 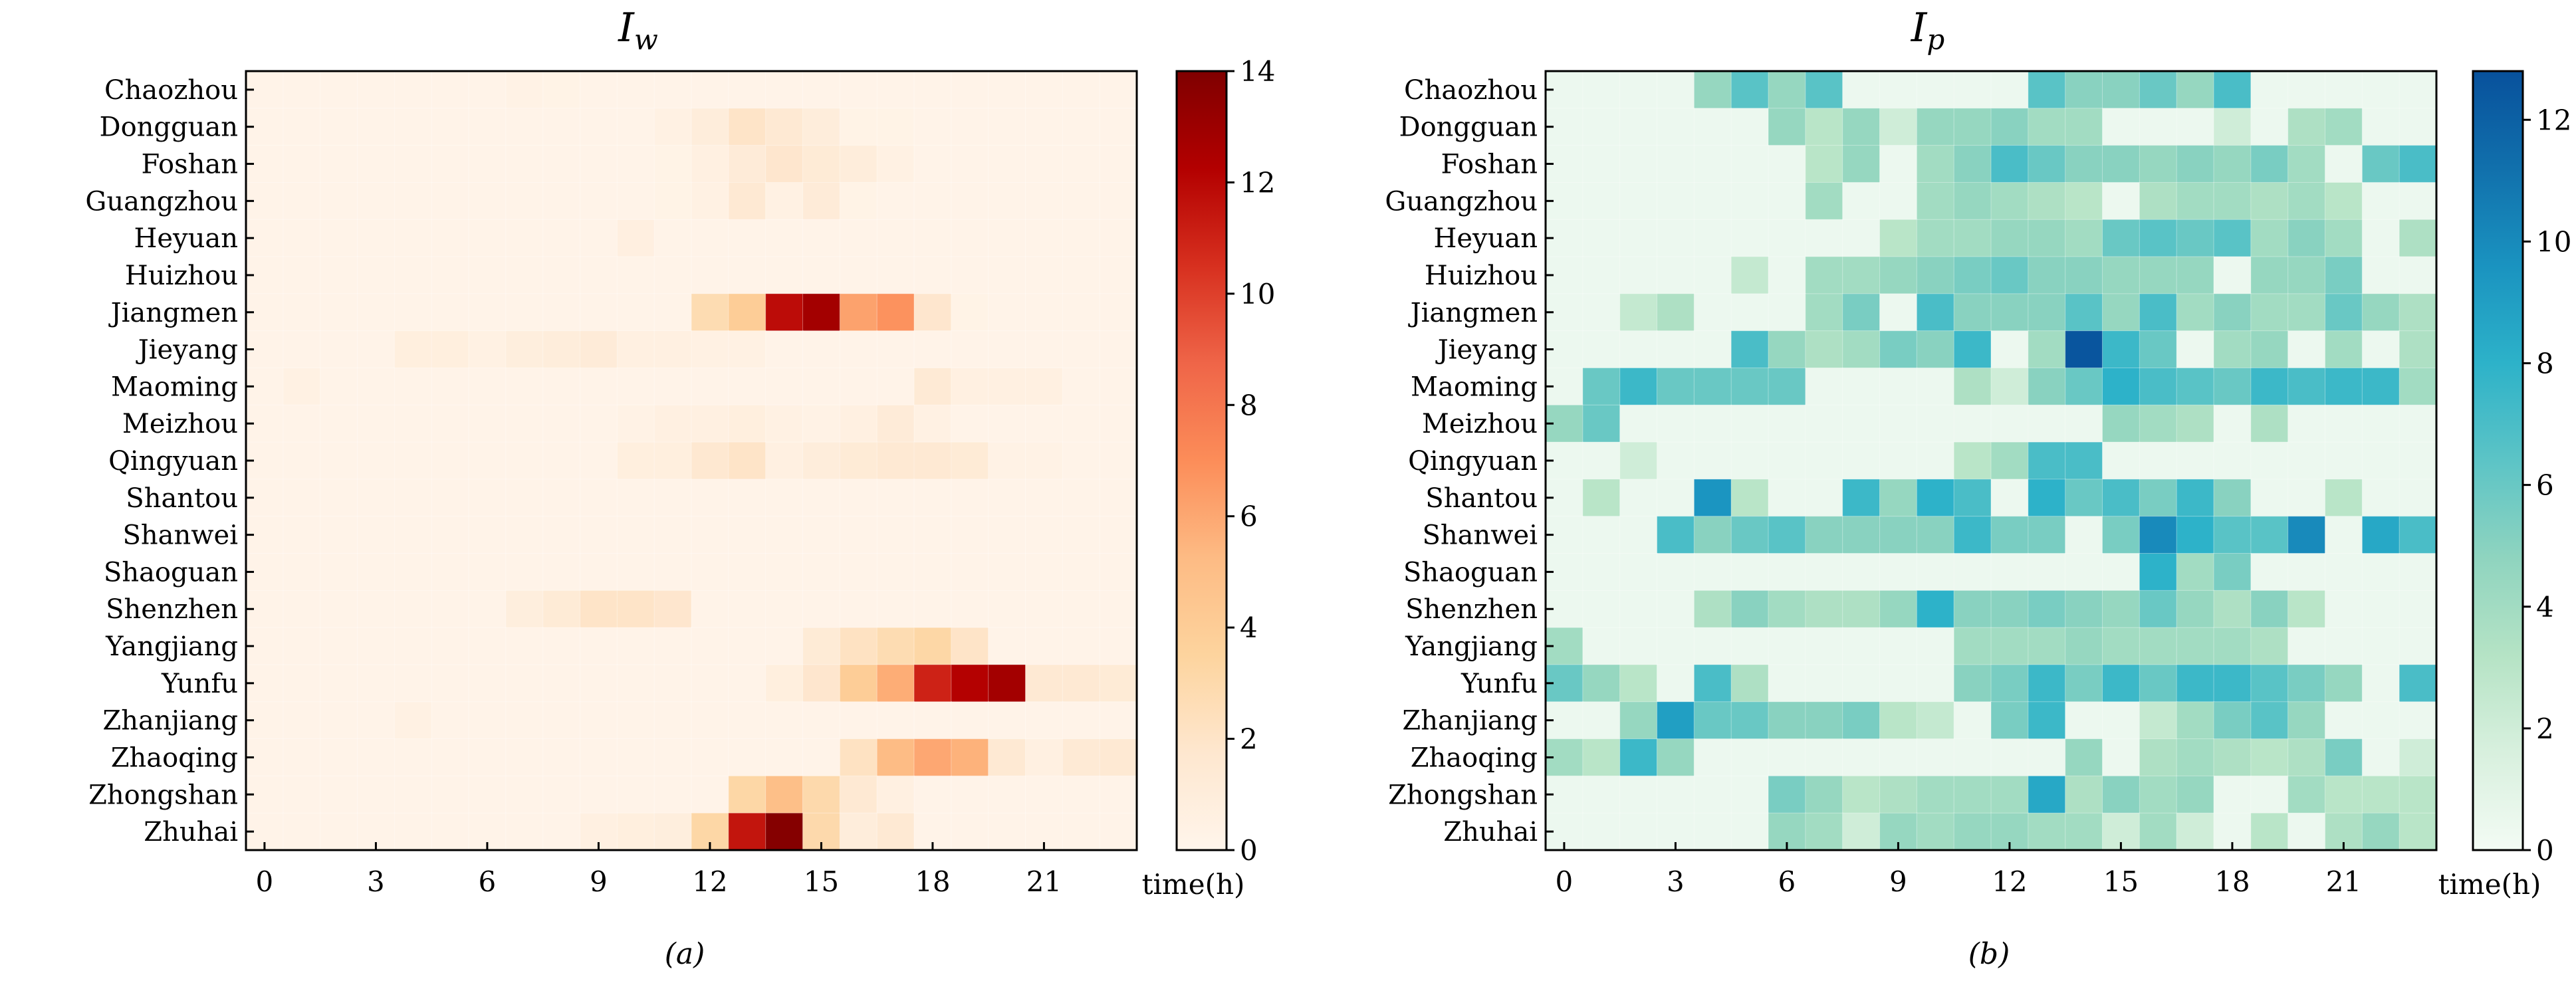 What do you see at coordinates (1461, 202) in the screenshot?
I see `y-tick-label: Guangzhou` at bounding box center [1461, 202].